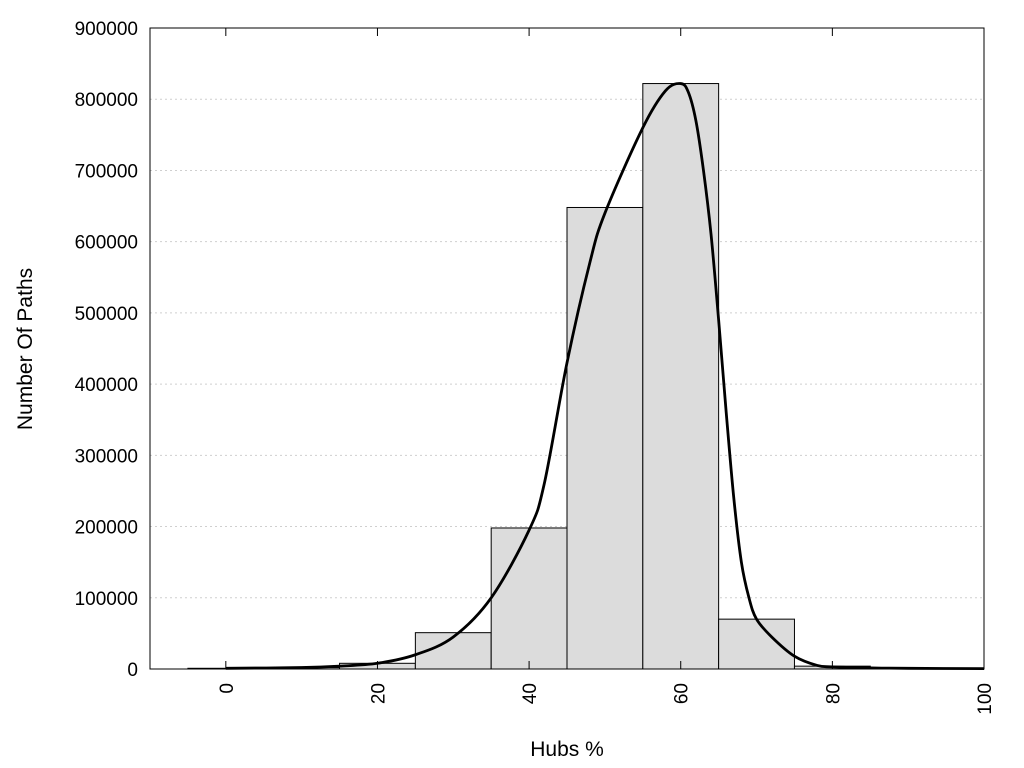  What do you see at coordinates (106, 171) in the screenshot?
I see `y-tick-label: 700000` at bounding box center [106, 171].